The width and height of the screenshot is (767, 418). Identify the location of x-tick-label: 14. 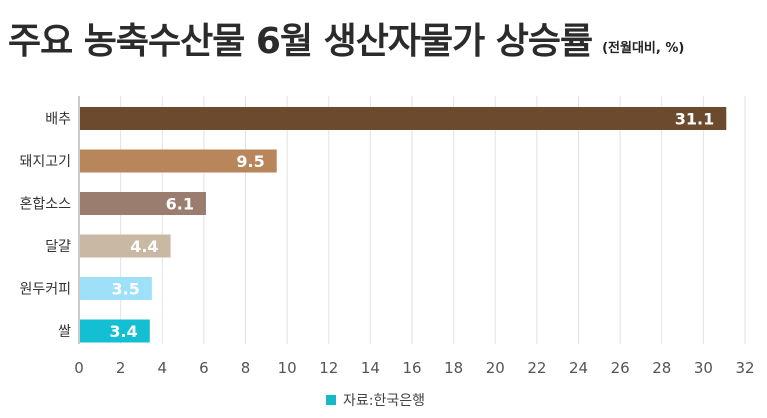
(370, 368).